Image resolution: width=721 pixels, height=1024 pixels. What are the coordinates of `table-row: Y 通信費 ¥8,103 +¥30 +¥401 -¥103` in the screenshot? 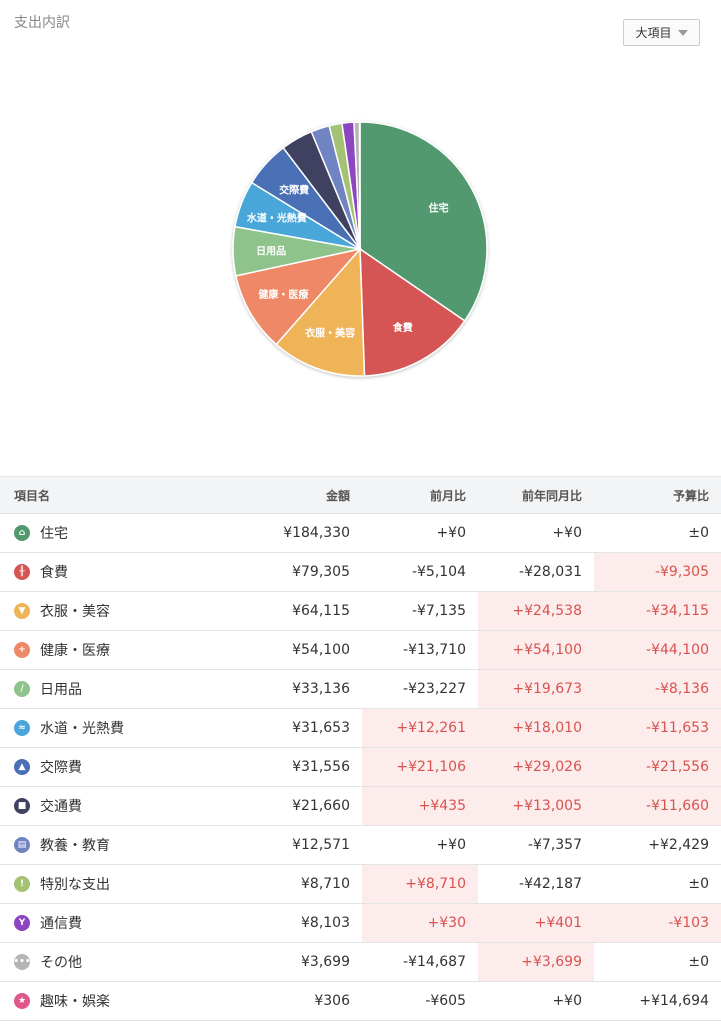 It's located at (360, 923).